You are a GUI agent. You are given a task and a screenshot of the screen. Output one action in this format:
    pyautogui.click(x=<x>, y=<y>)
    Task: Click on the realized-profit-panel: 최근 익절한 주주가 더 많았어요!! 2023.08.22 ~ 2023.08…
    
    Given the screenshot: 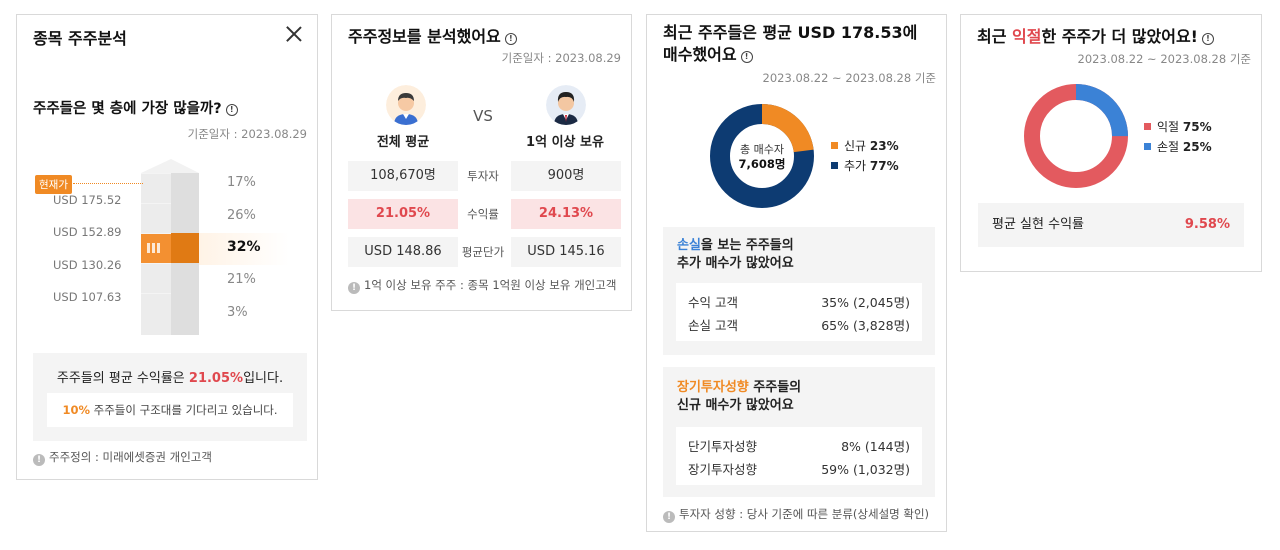 What is the action you would take?
    pyautogui.click(x=1111, y=143)
    